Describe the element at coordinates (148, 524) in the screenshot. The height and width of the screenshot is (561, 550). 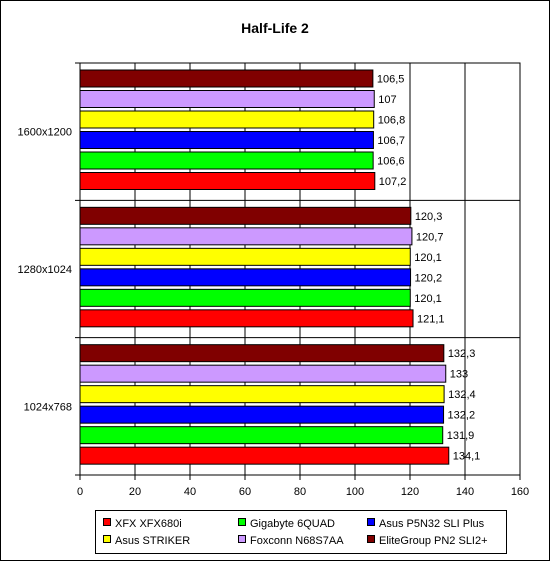
I see `legend-label: XFX XFX680i` at that location.